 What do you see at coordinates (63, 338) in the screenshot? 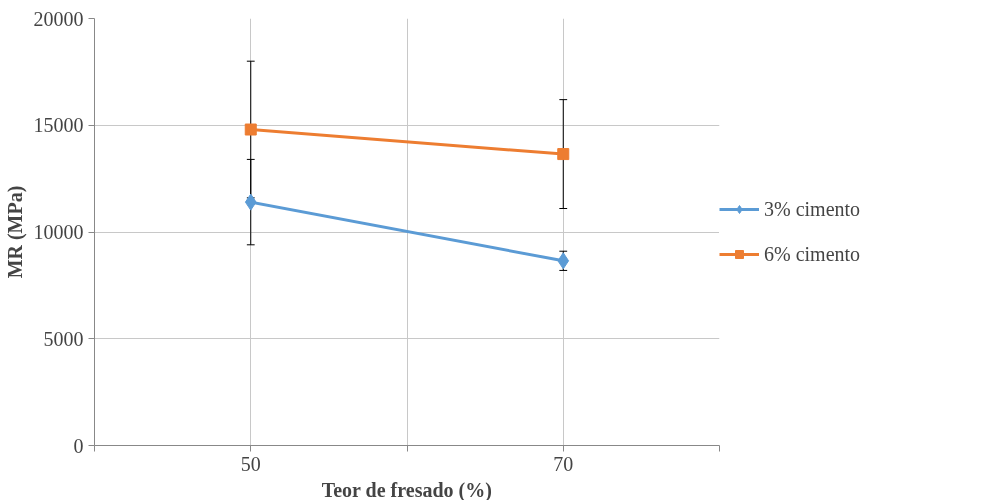
I see `y-tick-label: 5000` at bounding box center [63, 338].